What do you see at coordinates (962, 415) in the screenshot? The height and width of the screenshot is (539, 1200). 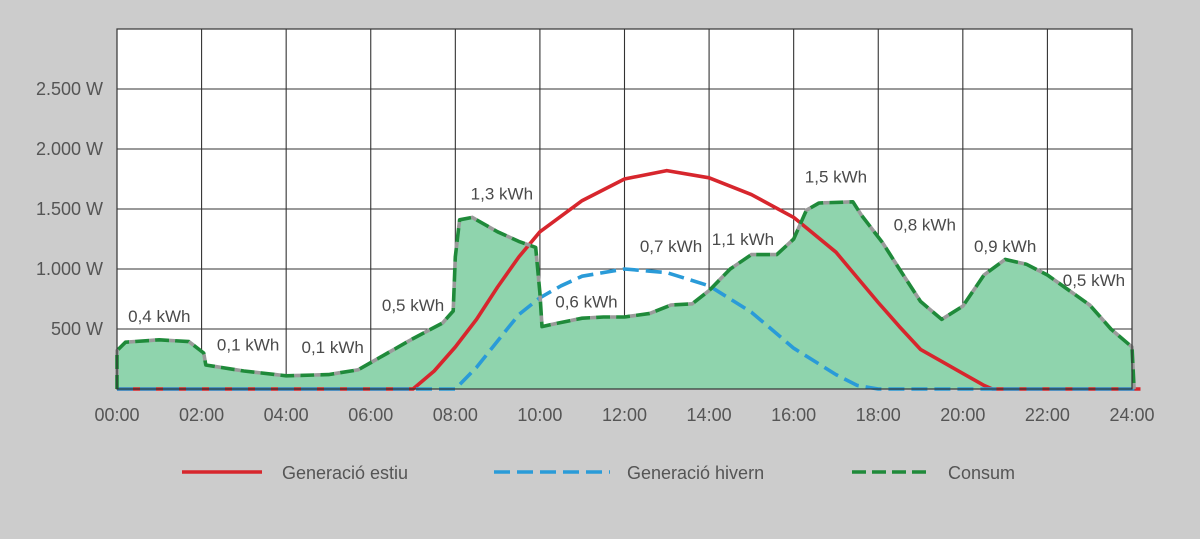 I see `x-tick-label: 20:00` at bounding box center [962, 415].